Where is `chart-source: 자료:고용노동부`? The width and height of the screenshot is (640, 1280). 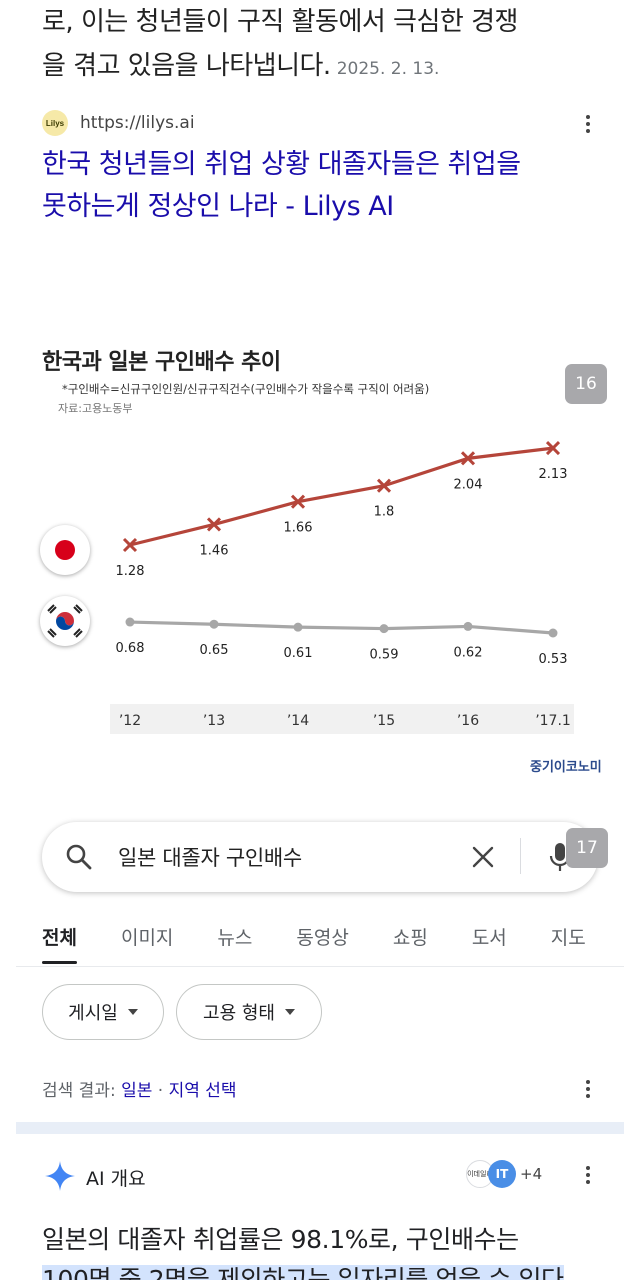 chart-source: 자료:고용노동부 is located at coordinates (95, 408).